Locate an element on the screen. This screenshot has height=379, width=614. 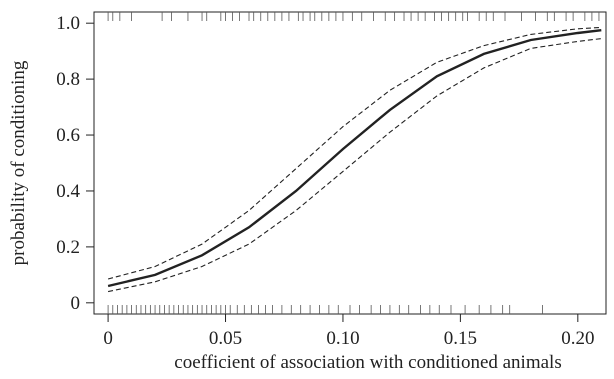
y-tick-label: 0.6 is located at coordinates (68, 135).